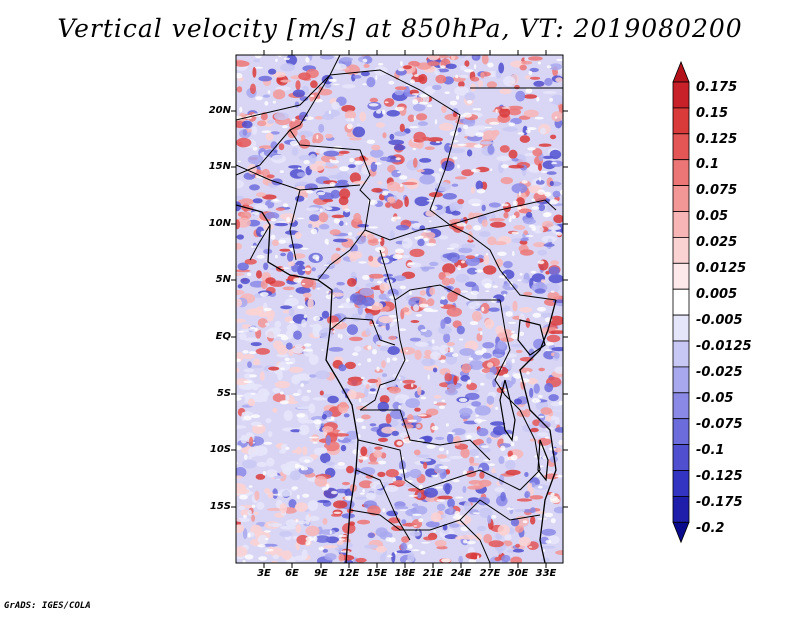 The height and width of the screenshot is (618, 800). I want to click on colorbar-label: 0.005, so click(717, 294).